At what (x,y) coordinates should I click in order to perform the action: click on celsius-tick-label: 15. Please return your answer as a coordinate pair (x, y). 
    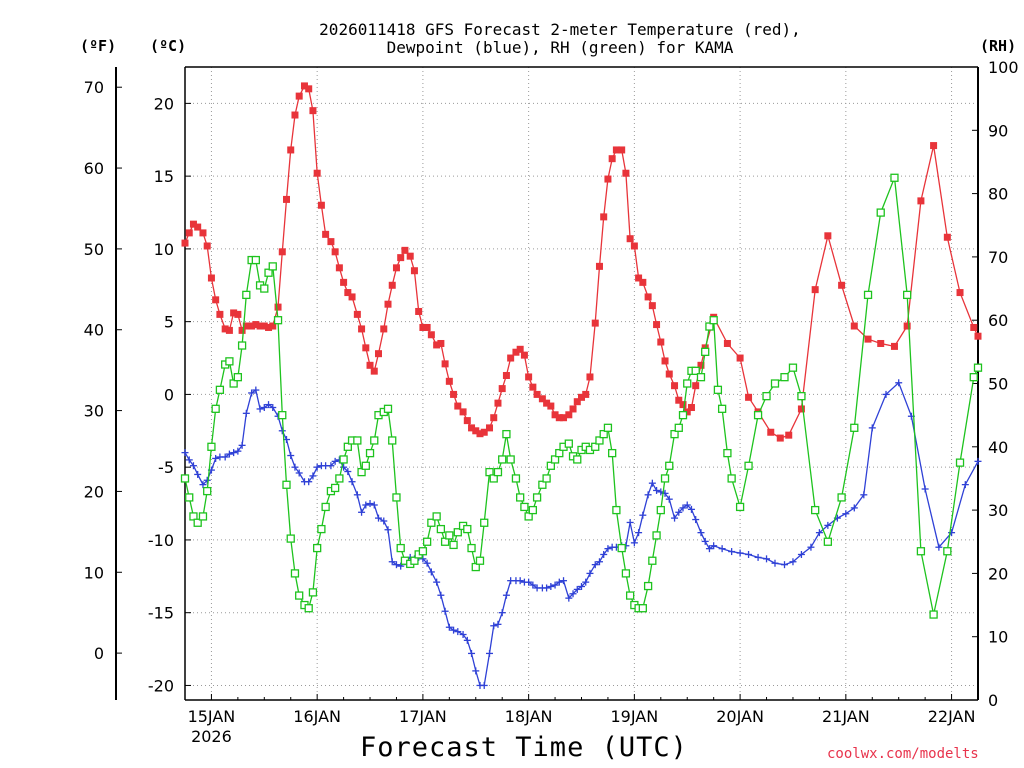
    Looking at the image, I should click on (164, 176).